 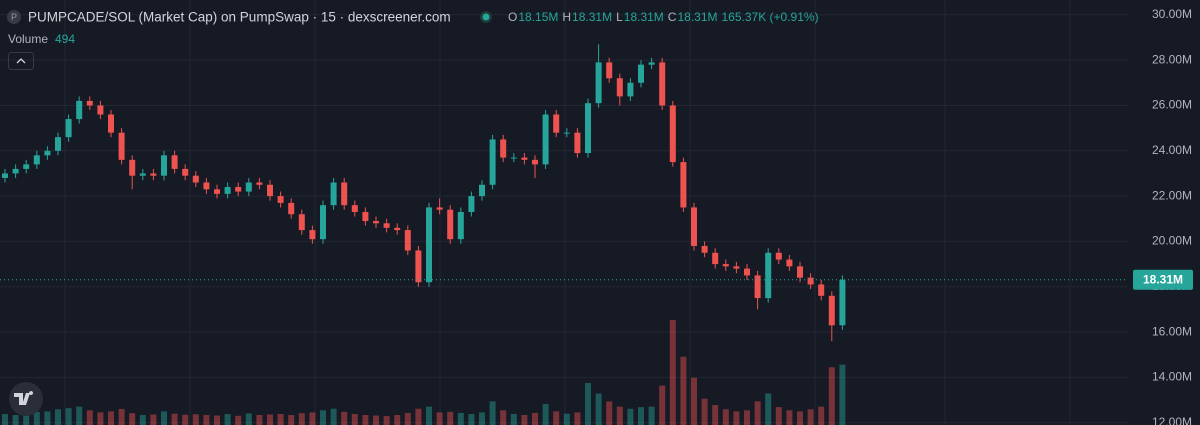 What do you see at coordinates (770, 17) in the screenshot?
I see `price-change: 165.37K (+0.91%)` at bounding box center [770, 17].